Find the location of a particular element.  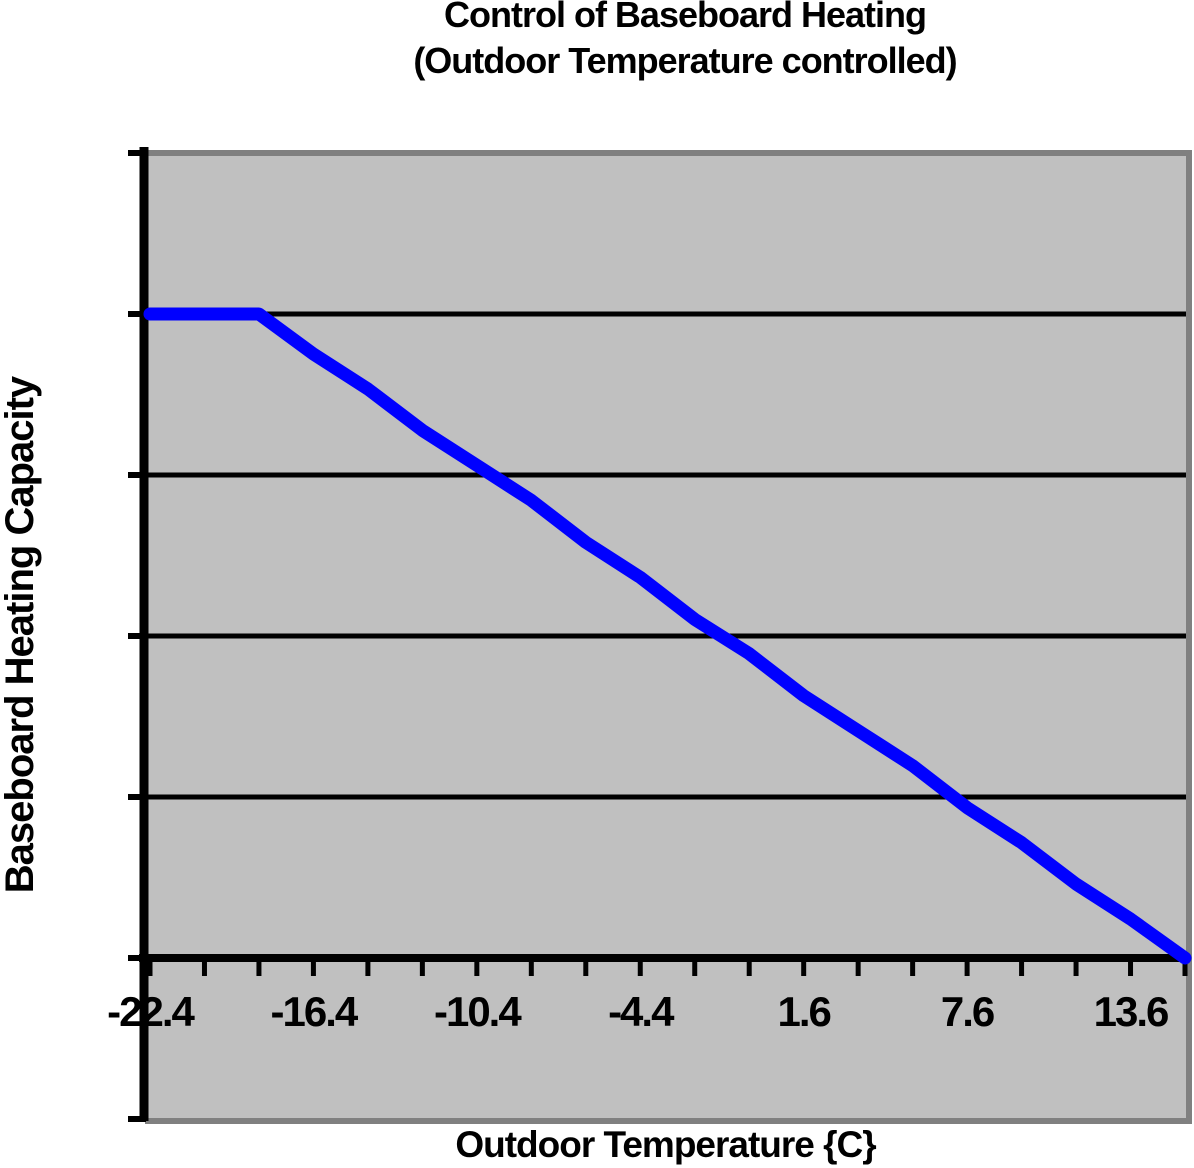

x-tick-label: 13.6 is located at coordinates (1131, 1011).